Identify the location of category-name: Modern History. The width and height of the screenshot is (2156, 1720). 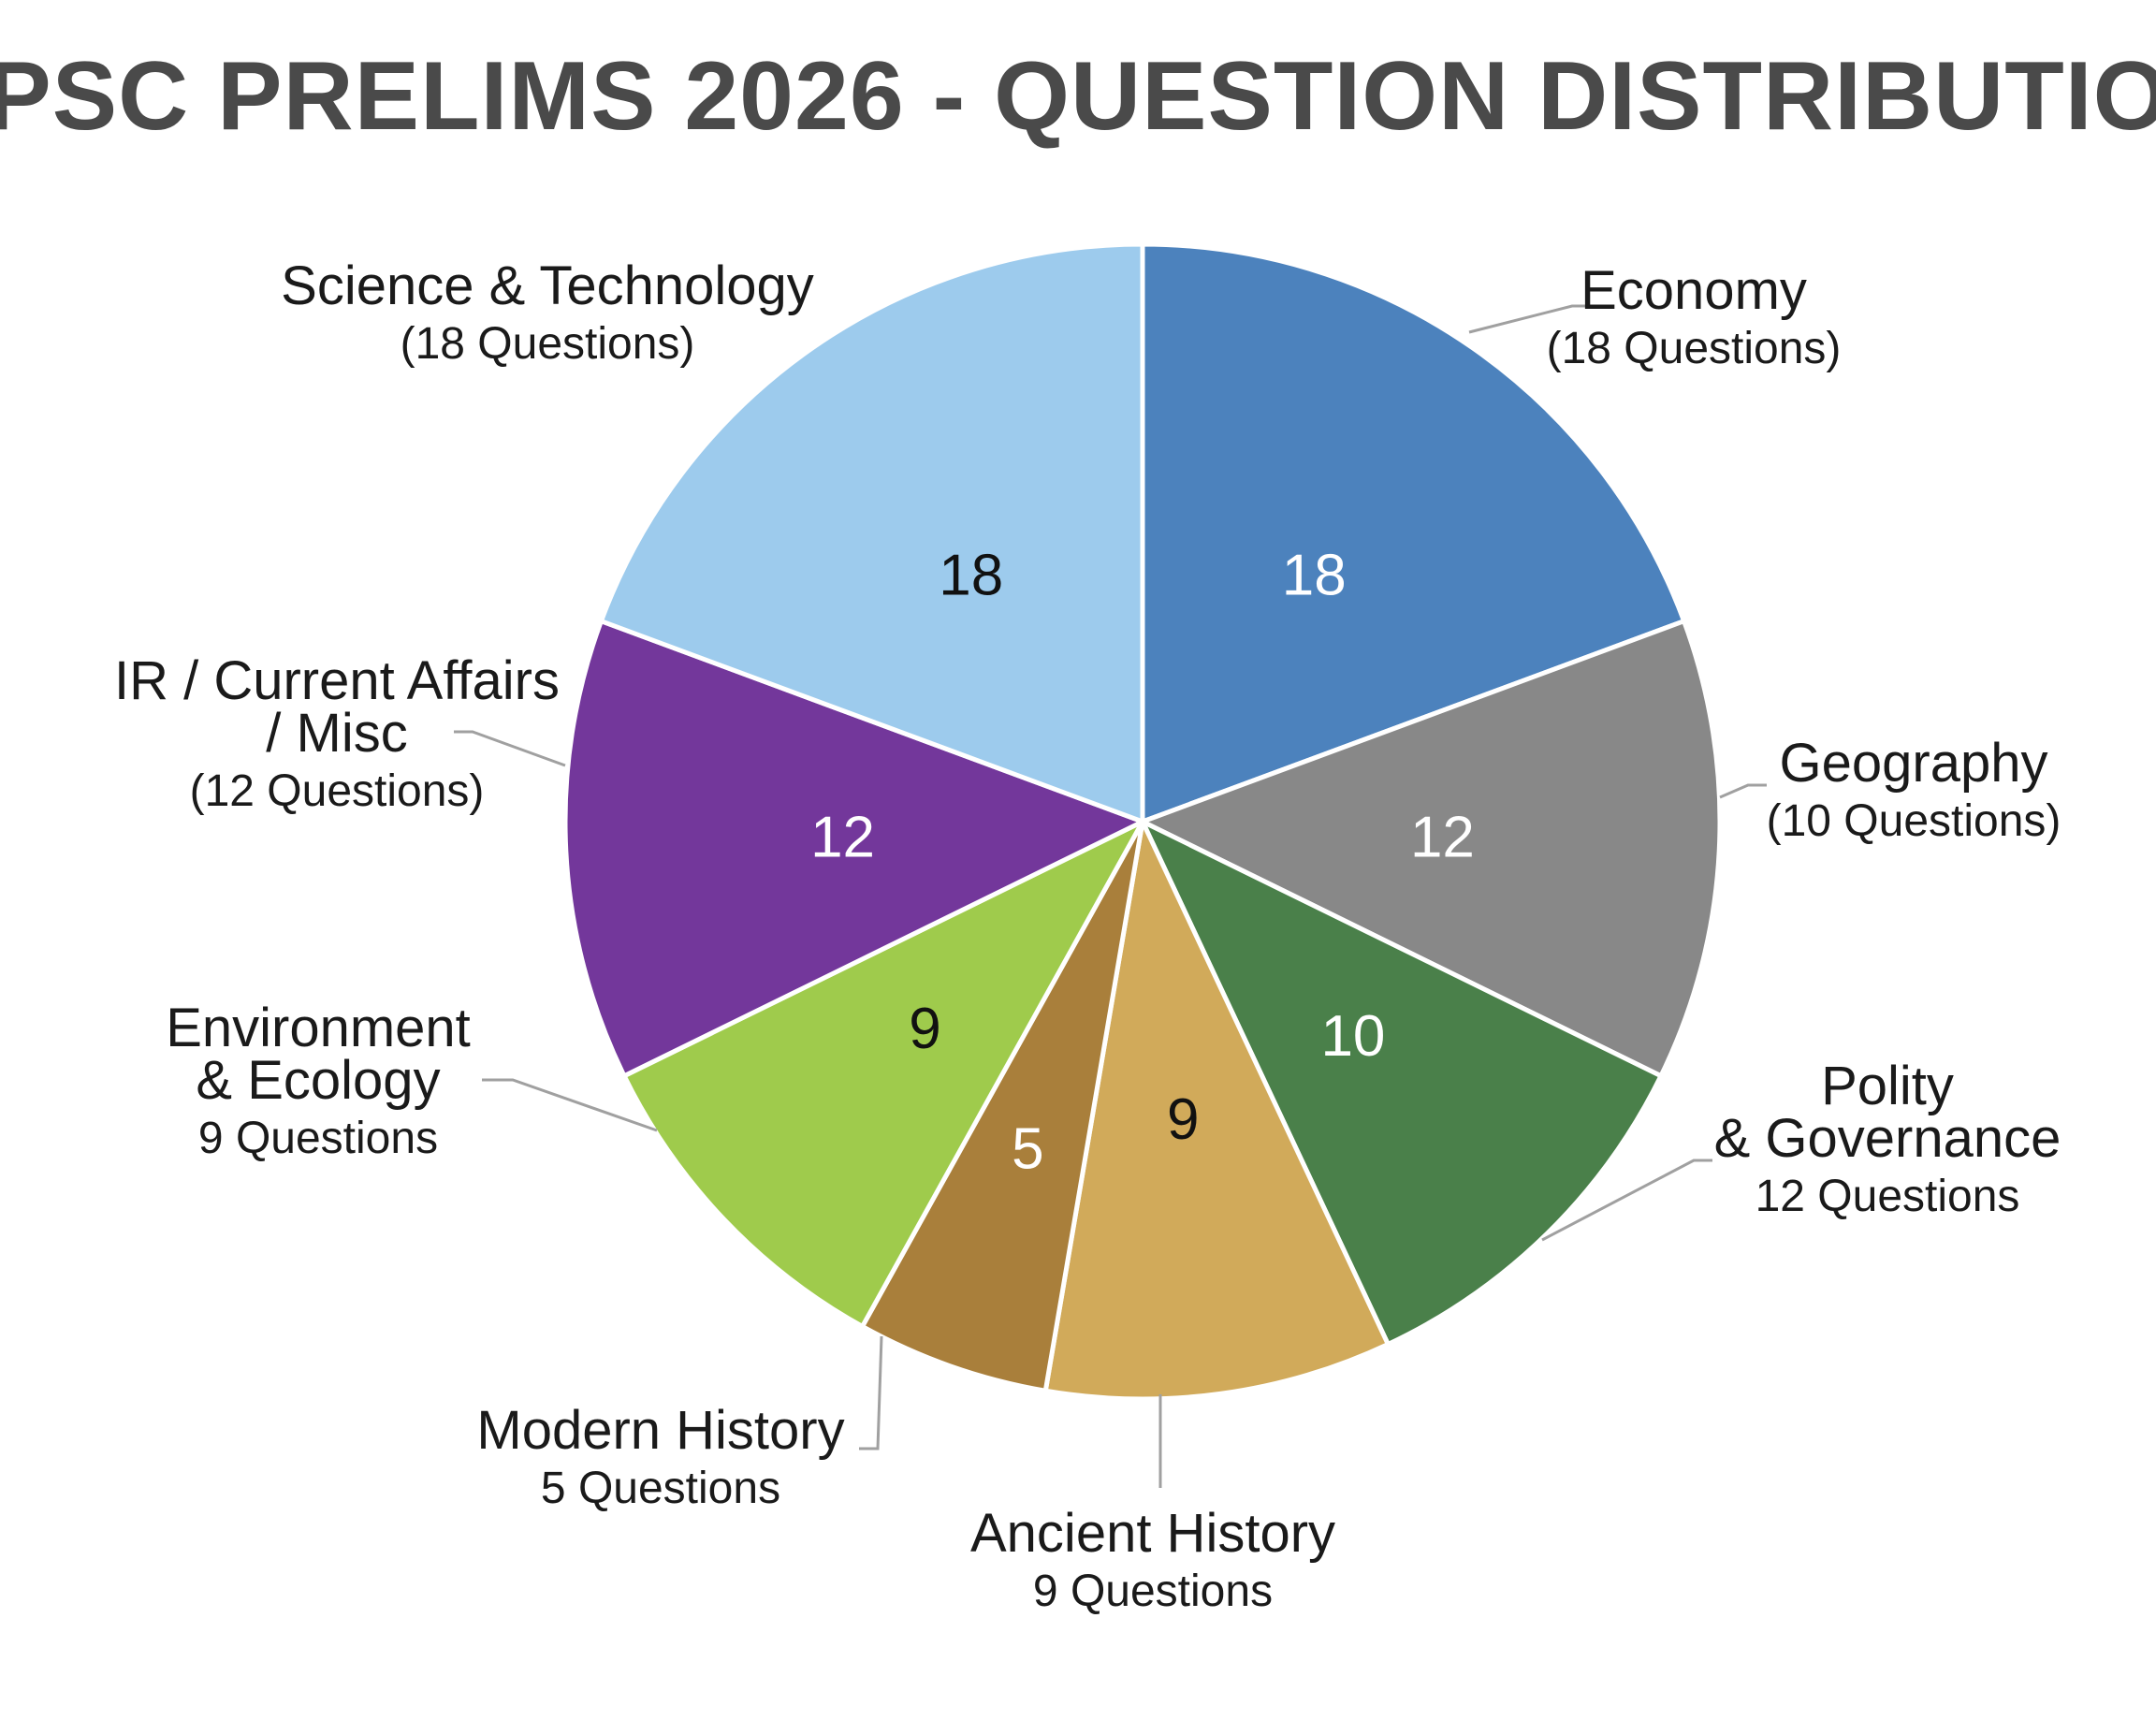
(660, 1431).